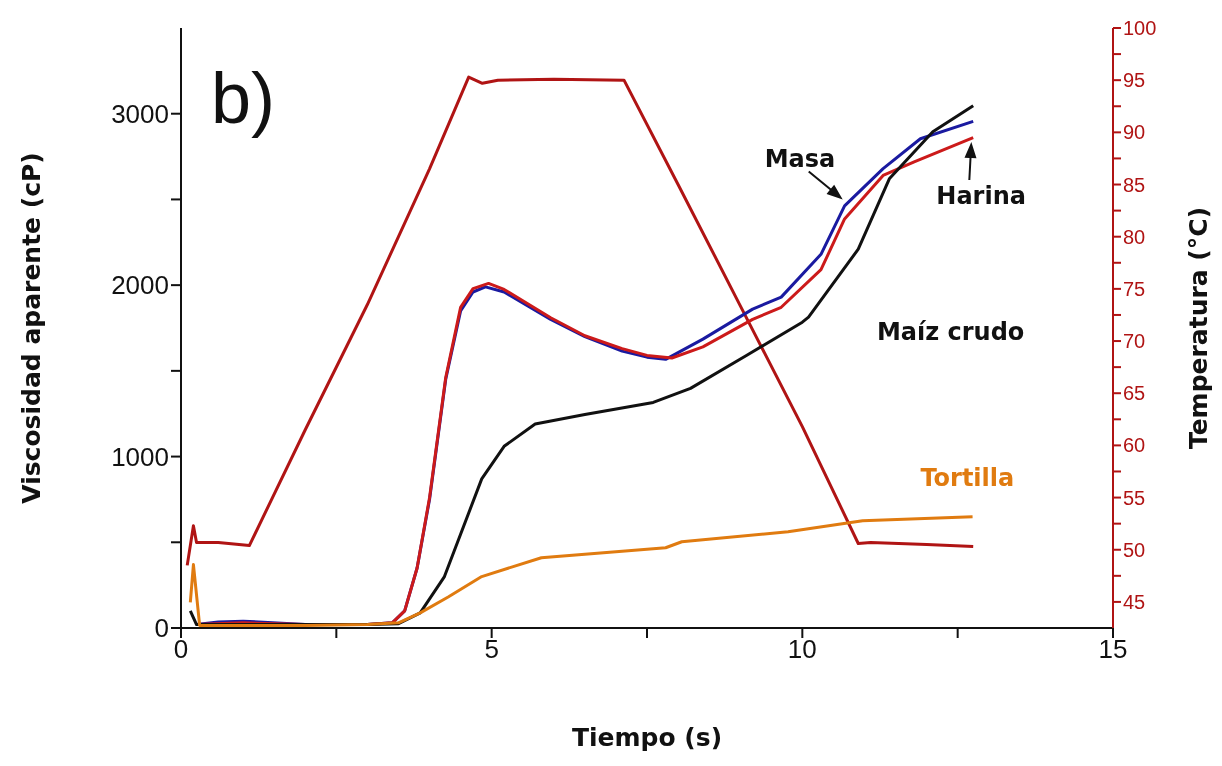 The image size is (1222, 766). I want to click on y2-axis-title: Temperatura (°C), so click(1198, 328).